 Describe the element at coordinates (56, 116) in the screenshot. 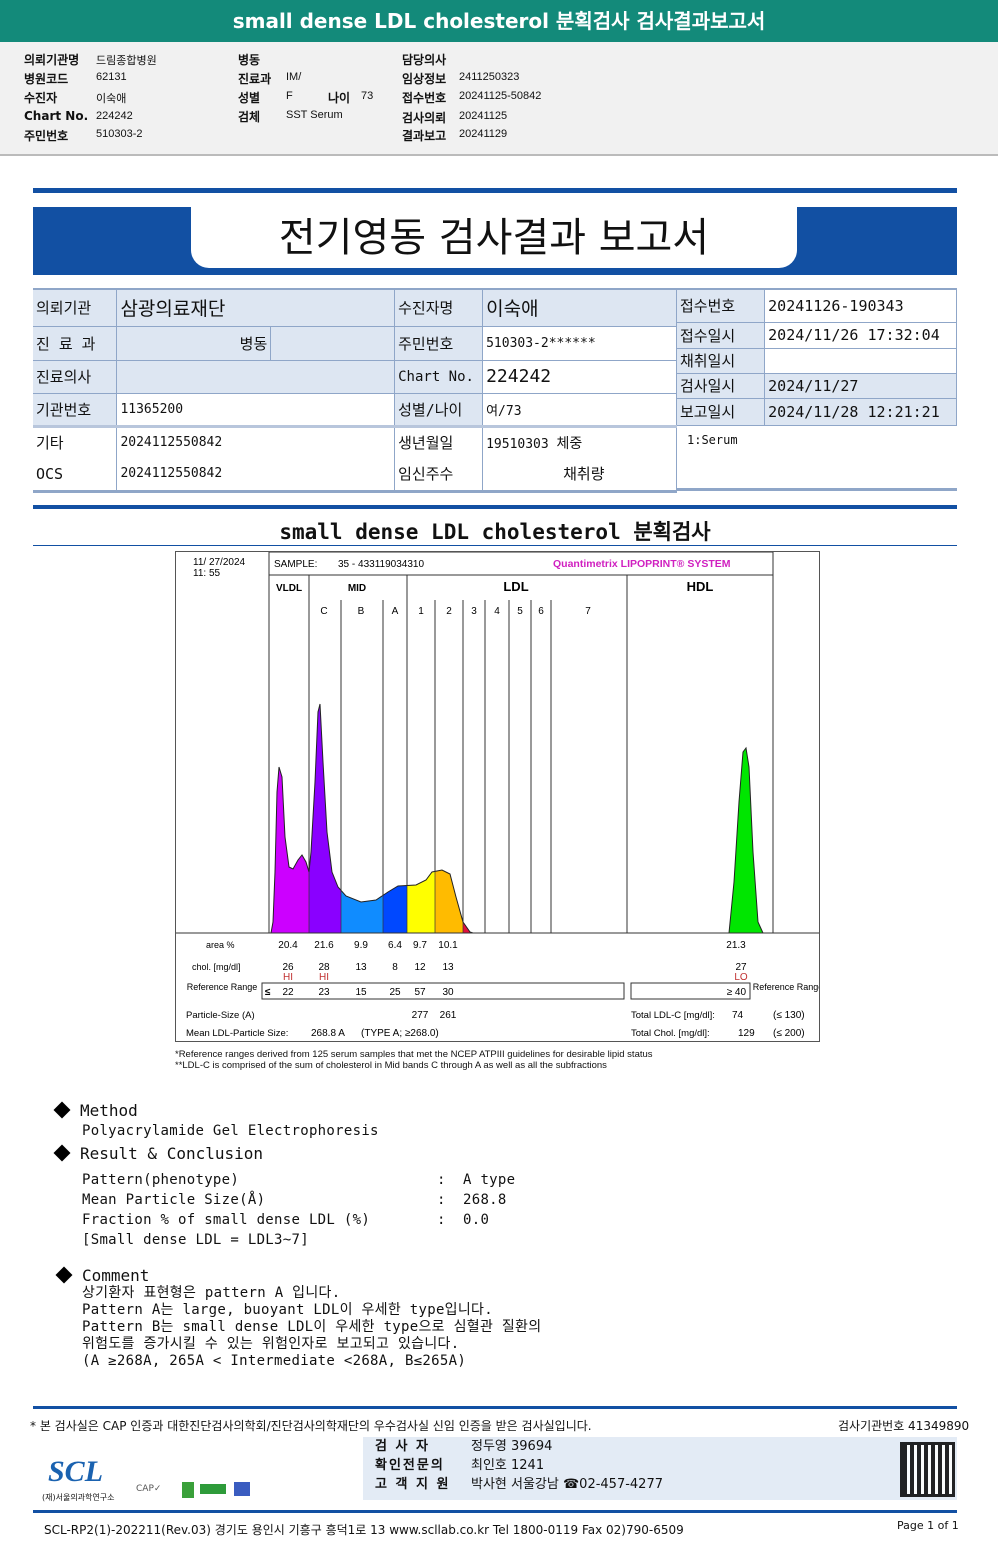

I see `header-label: Chart No.` at that location.